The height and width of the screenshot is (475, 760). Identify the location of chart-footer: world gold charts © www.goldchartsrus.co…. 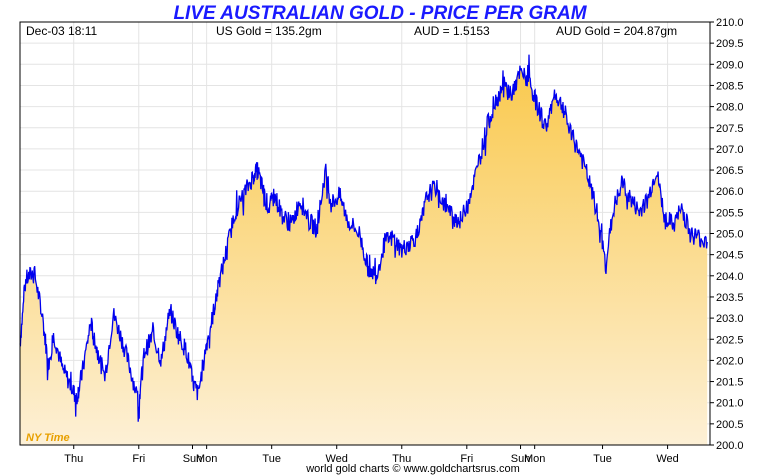
(412, 469).